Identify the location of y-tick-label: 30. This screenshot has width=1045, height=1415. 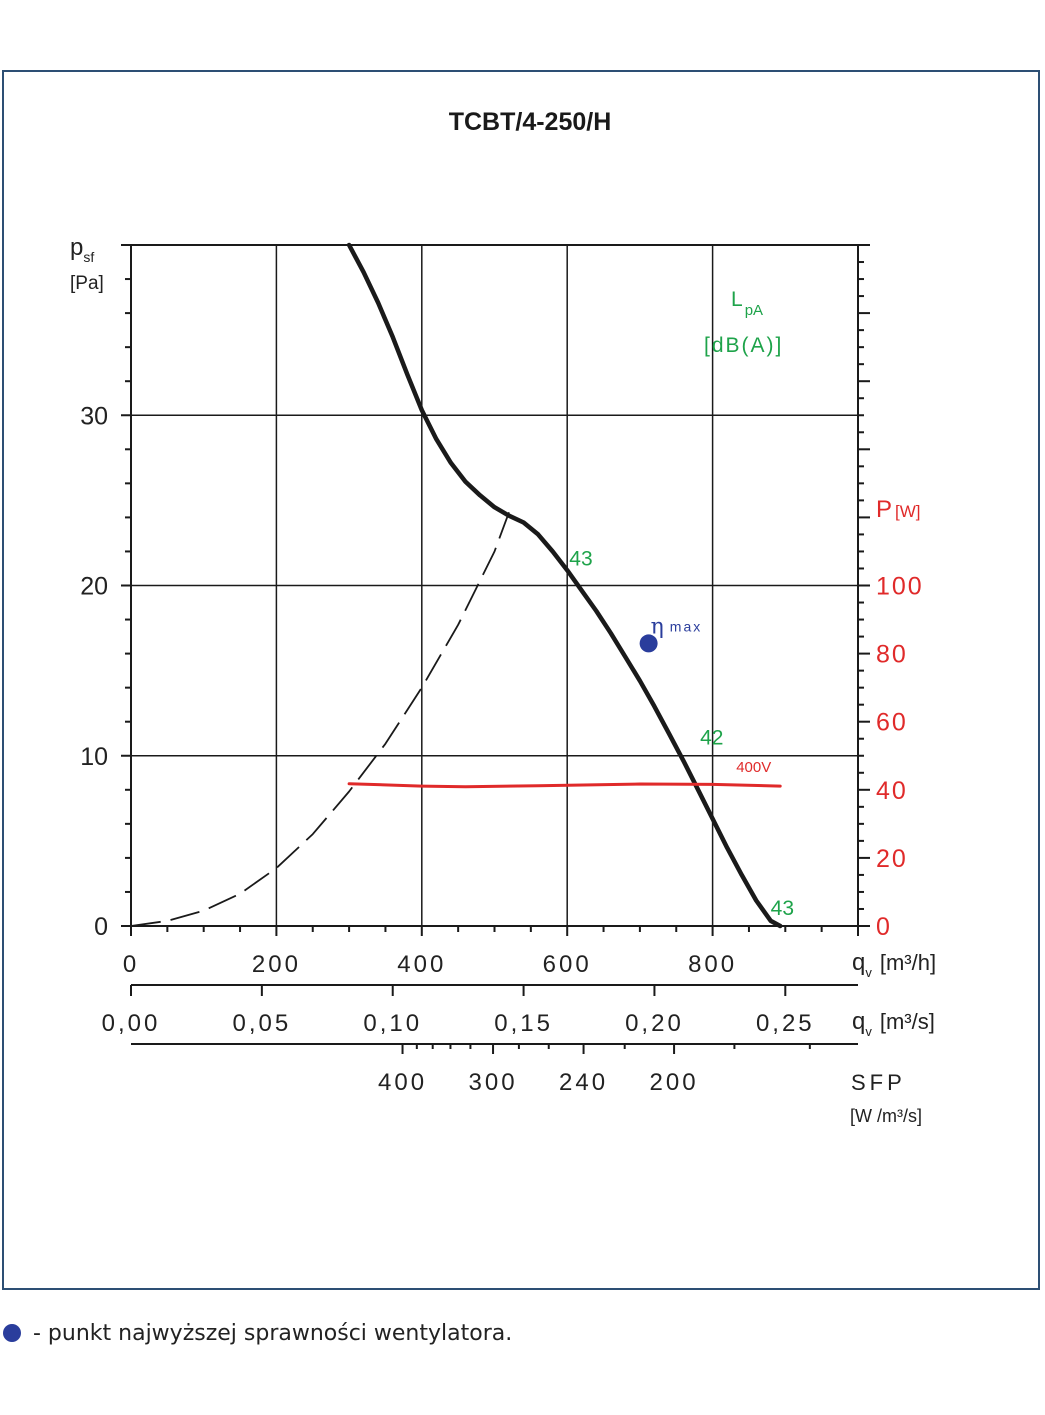
(94, 416).